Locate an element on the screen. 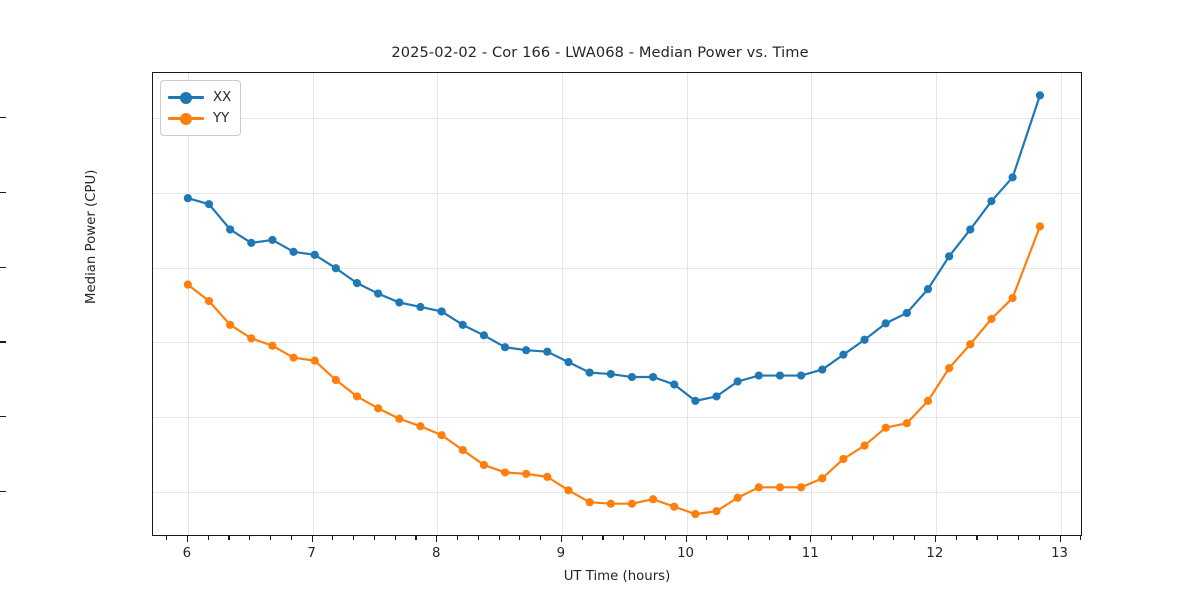 This screenshot has height=600, width=1200. chart-legend: XX YY is located at coordinates (201, 108).